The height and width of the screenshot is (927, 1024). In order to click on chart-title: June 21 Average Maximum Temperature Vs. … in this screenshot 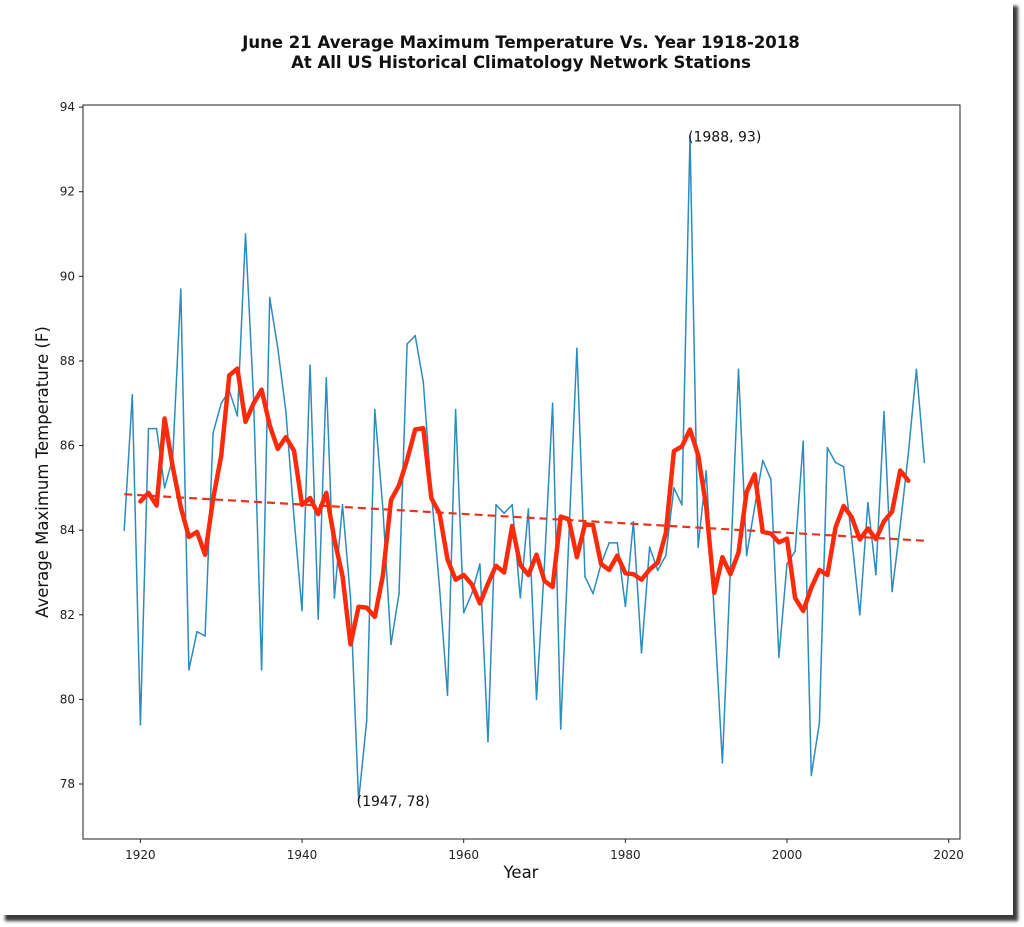, I will do `click(520, 42)`.